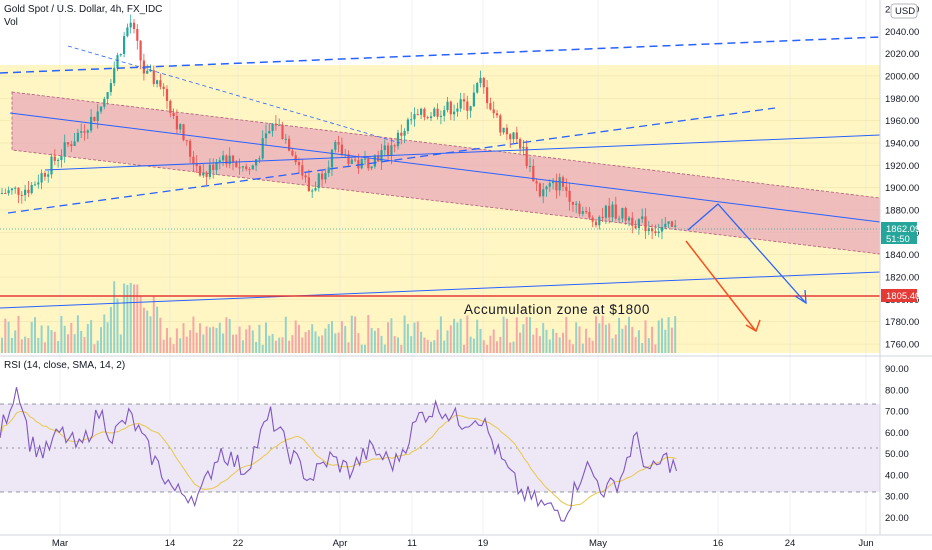 The width and height of the screenshot is (932, 550). I want to click on bullish-projection-arrow, so click(746, 253).